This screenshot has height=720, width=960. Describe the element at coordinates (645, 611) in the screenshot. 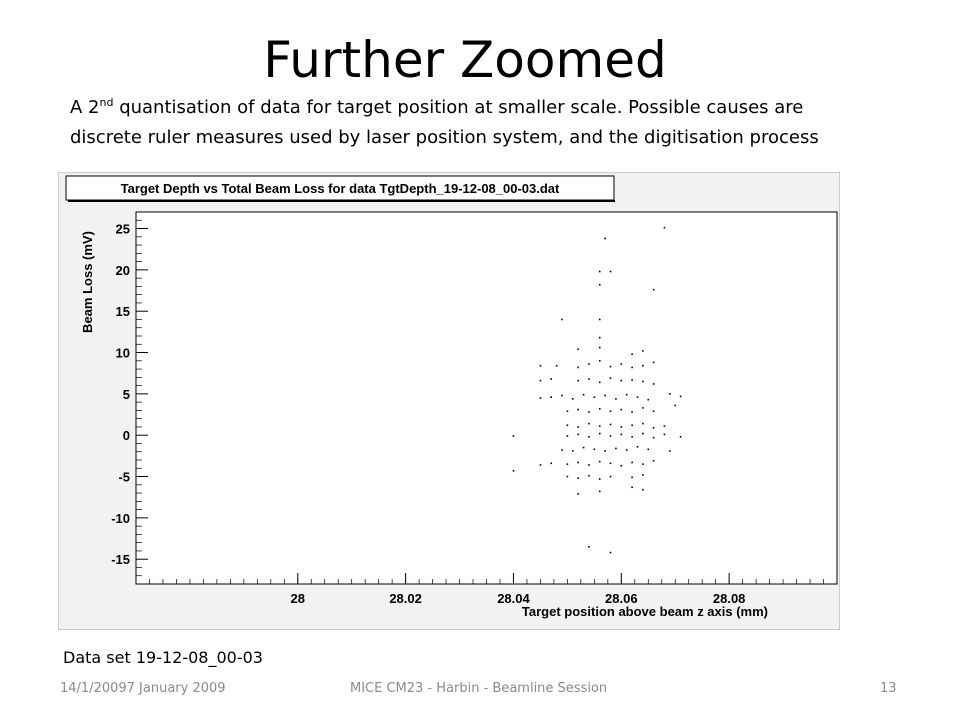

I see `x-axis-label: Target position above beam z axis (mm)` at that location.